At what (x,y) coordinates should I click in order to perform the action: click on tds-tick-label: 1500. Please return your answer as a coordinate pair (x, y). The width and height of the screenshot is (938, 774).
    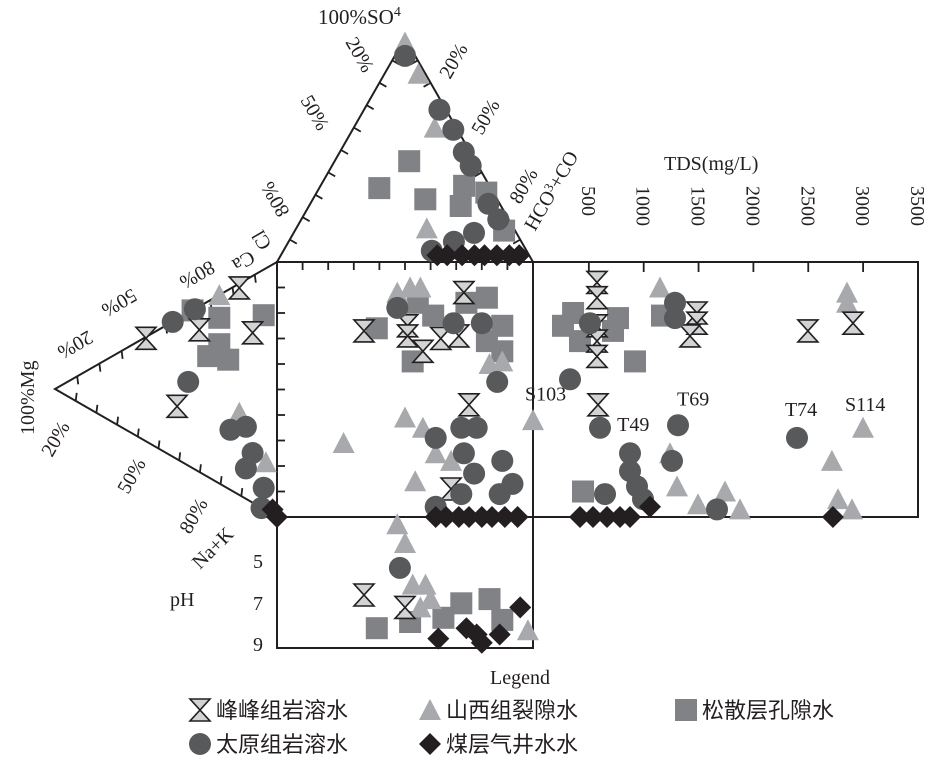
    Looking at the image, I should click on (698, 206).